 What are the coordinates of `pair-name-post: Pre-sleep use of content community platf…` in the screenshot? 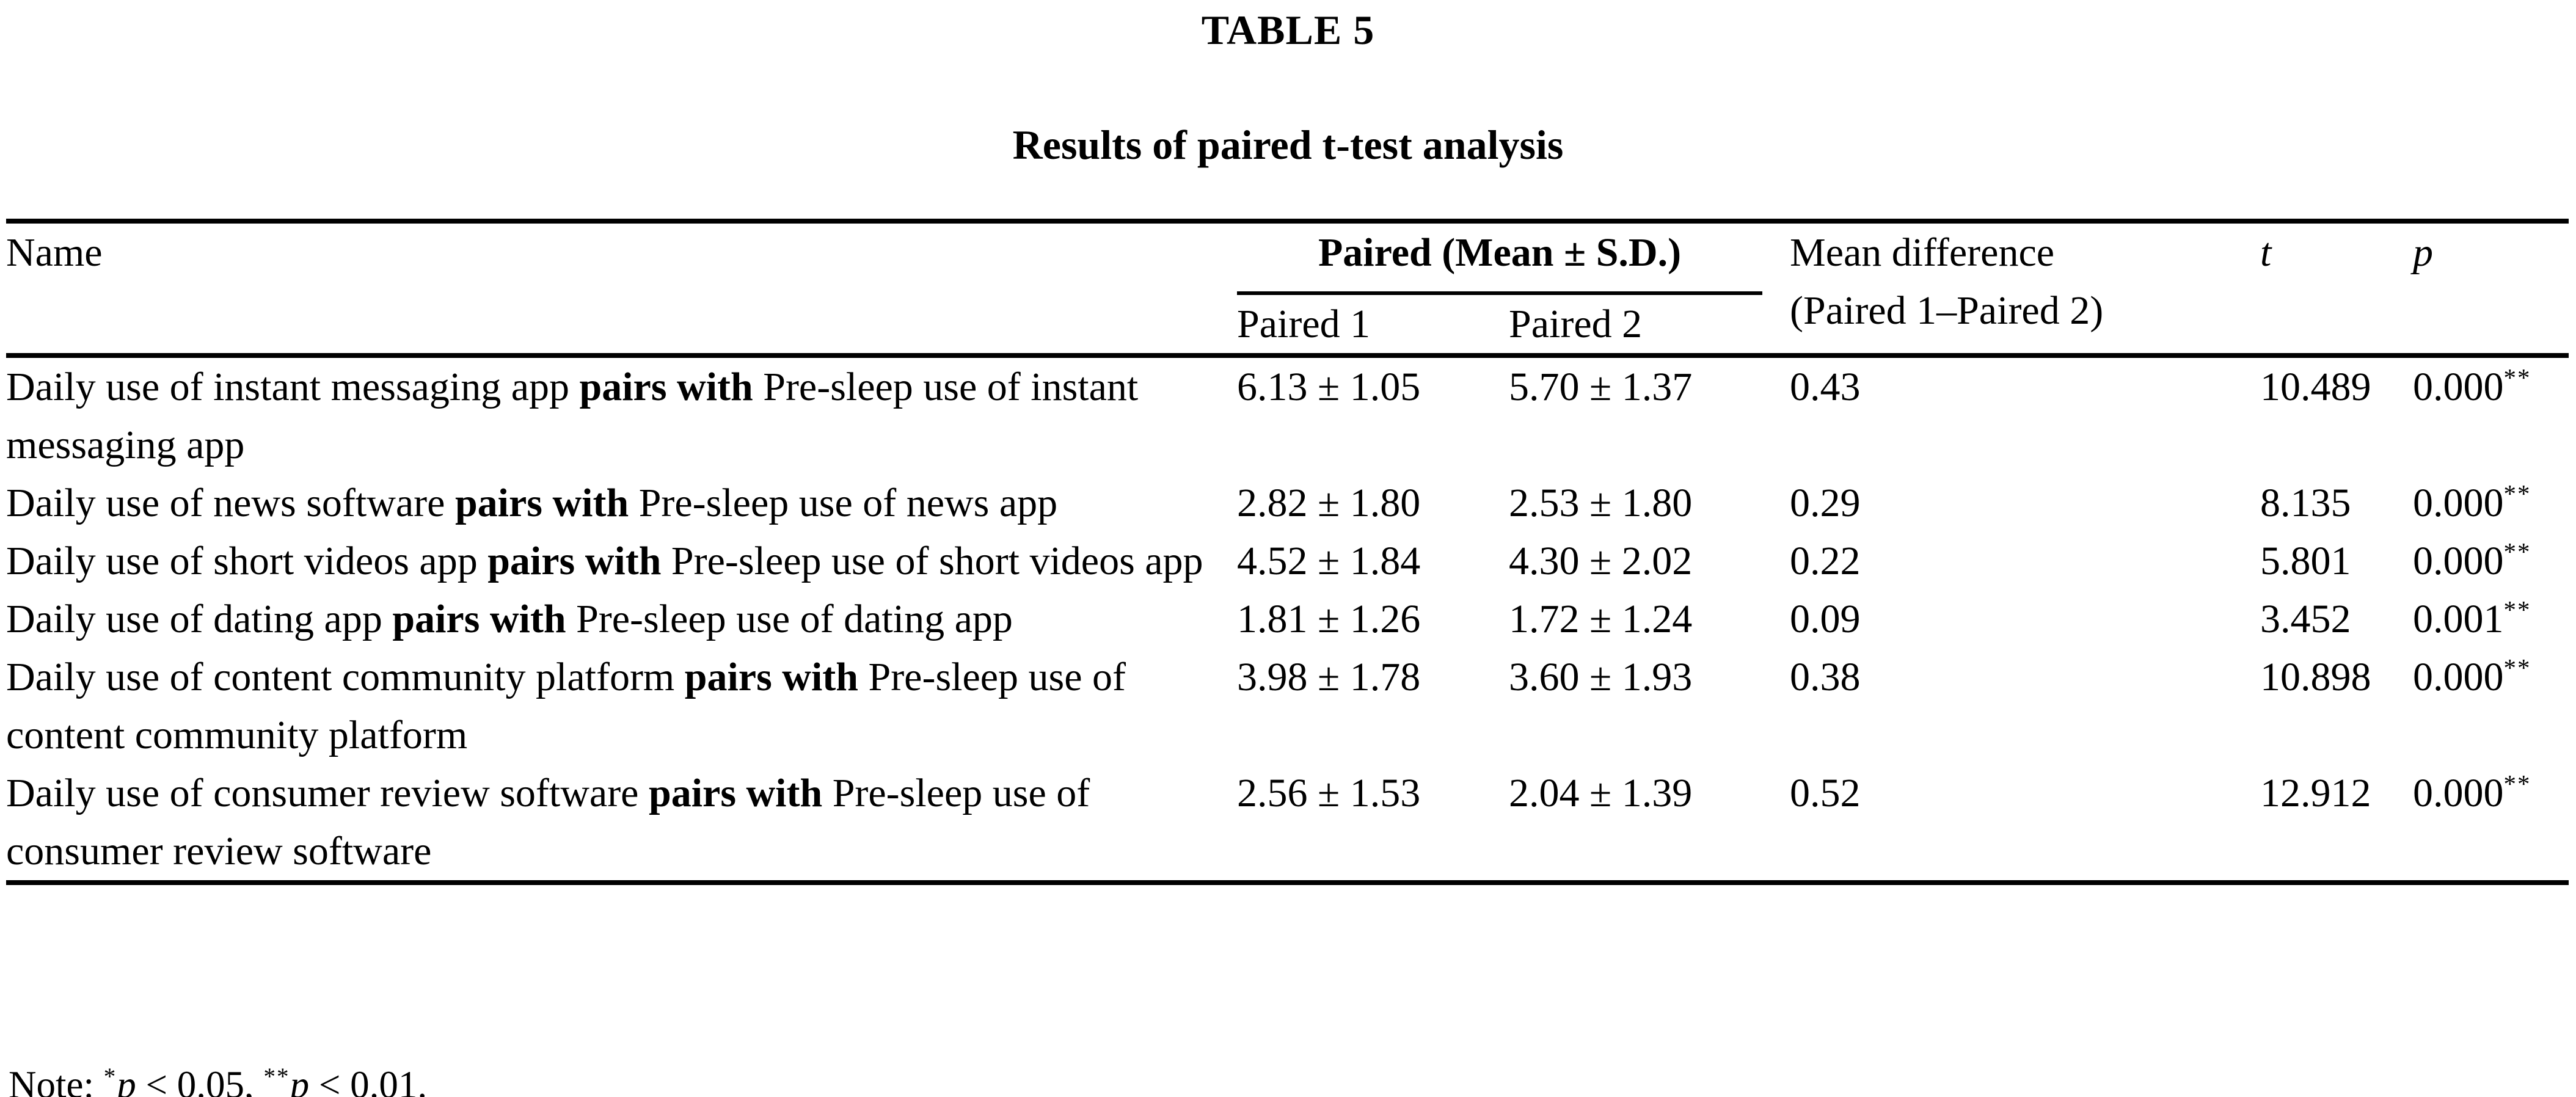 It's located at (566, 706).